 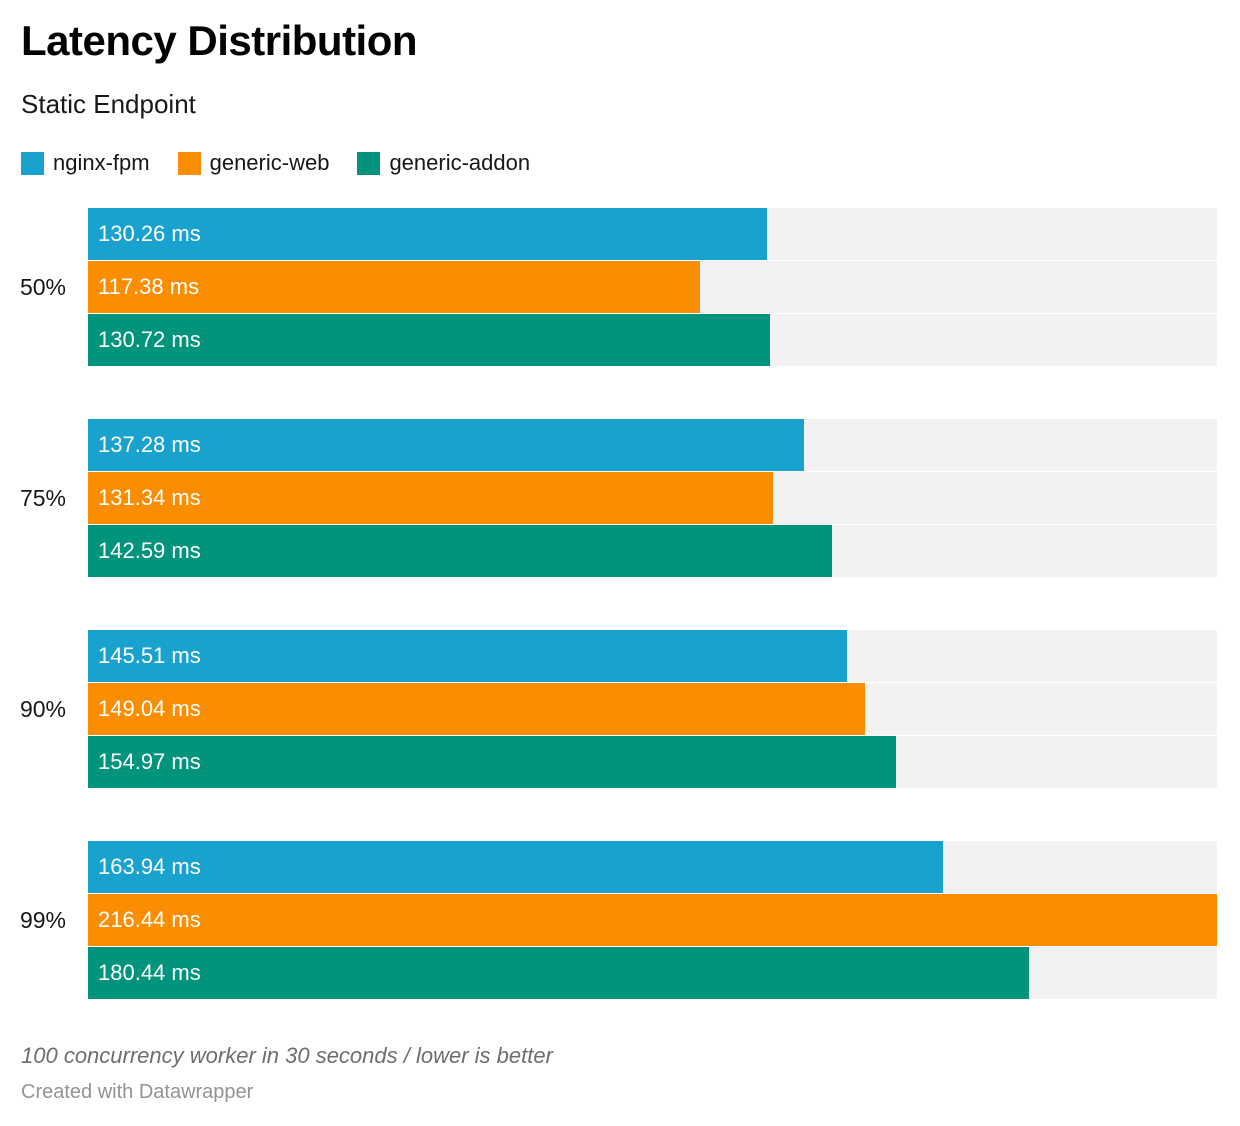 I want to click on bar-group-p50: 50% 130.26 ms 117.38 ms, so click(x=620, y=287).